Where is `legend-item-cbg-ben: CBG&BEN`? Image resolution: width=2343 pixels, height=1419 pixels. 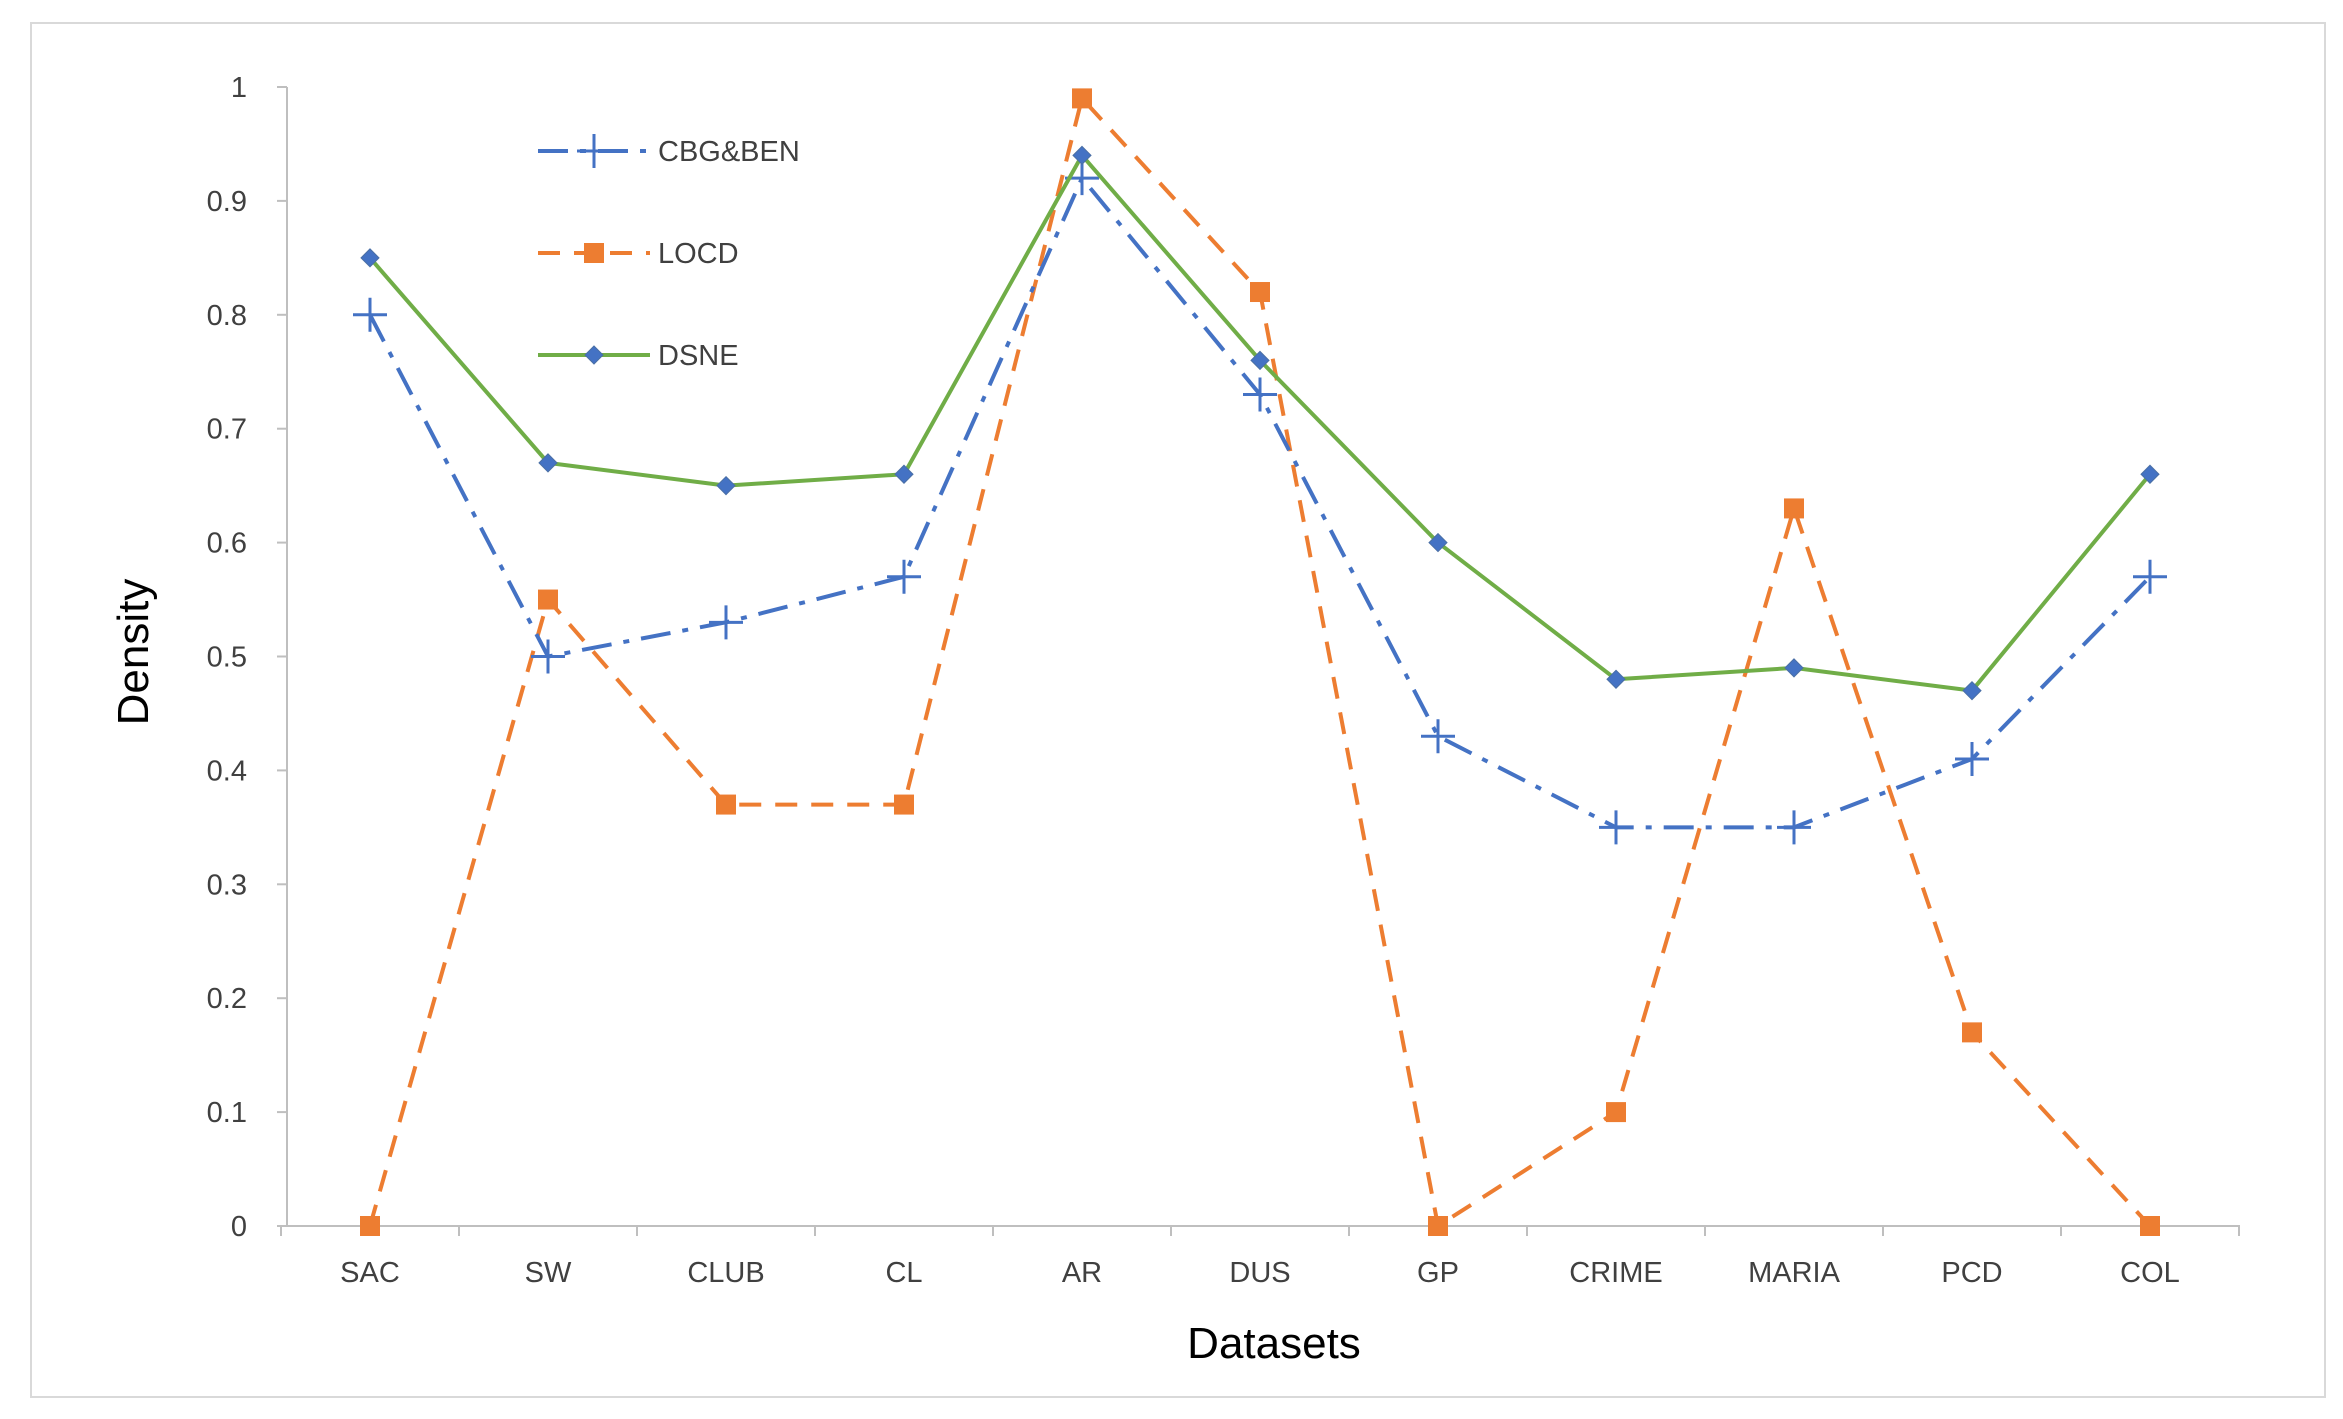 legend-item-cbg-ben: CBG&BEN is located at coordinates (669, 151).